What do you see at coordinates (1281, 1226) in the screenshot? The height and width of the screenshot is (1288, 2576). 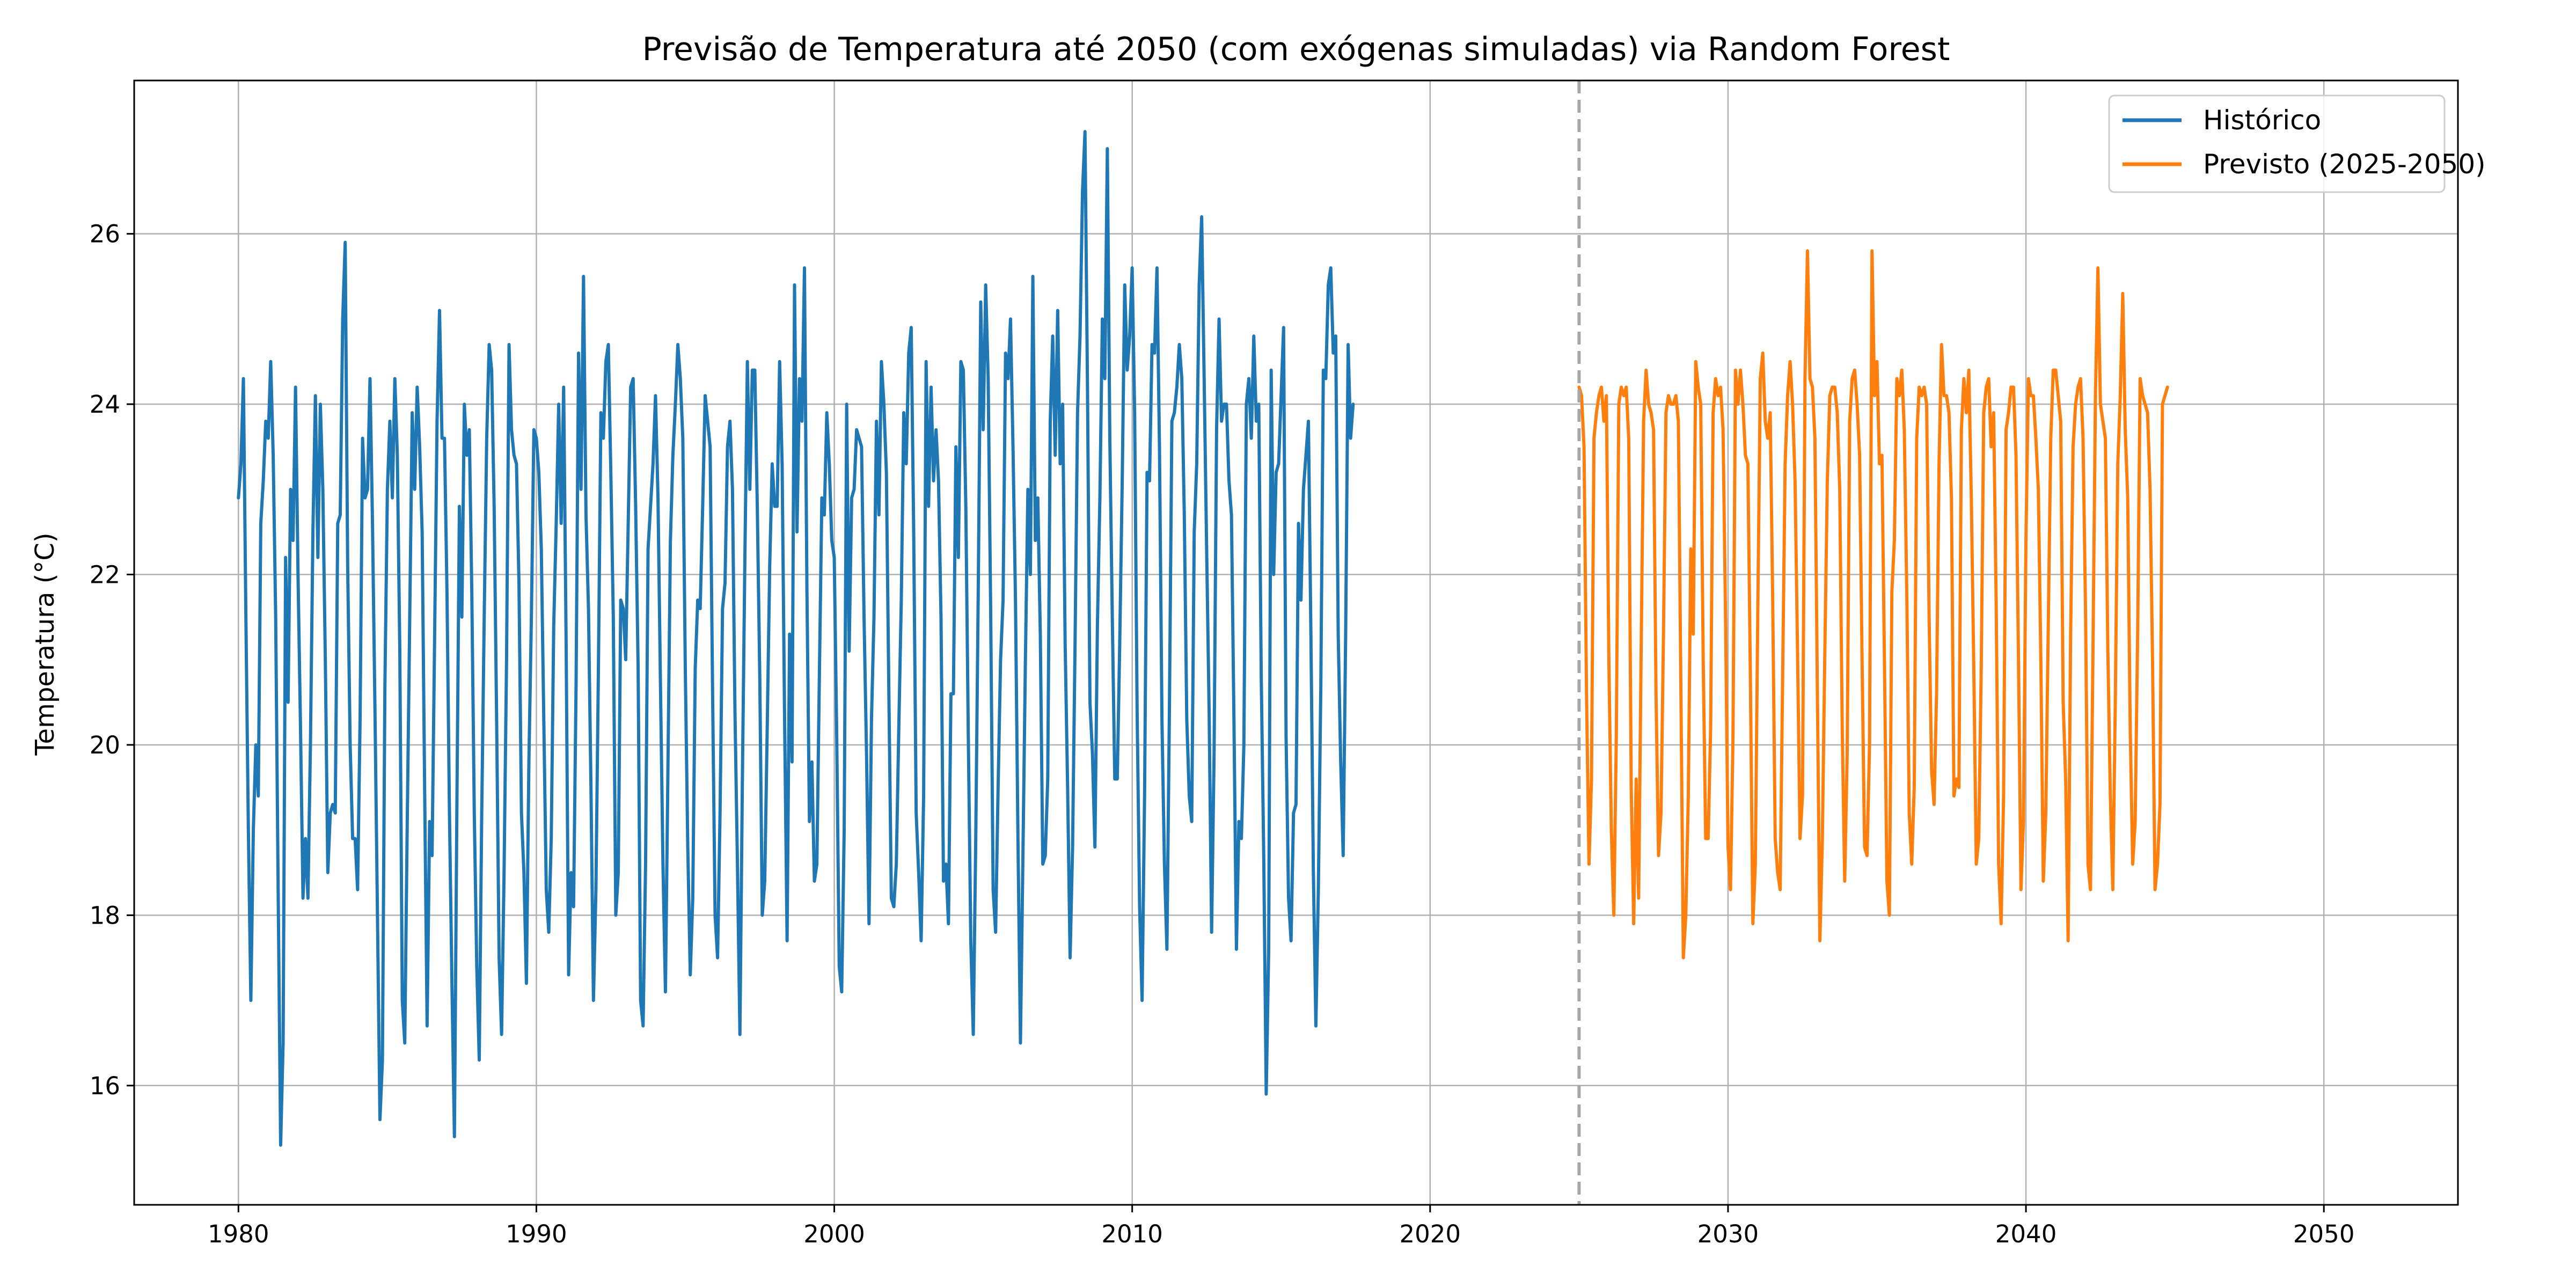 I see `x-axis: 1980 1990 2000 2010 2020 2030 2040 2050` at bounding box center [1281, 1226].